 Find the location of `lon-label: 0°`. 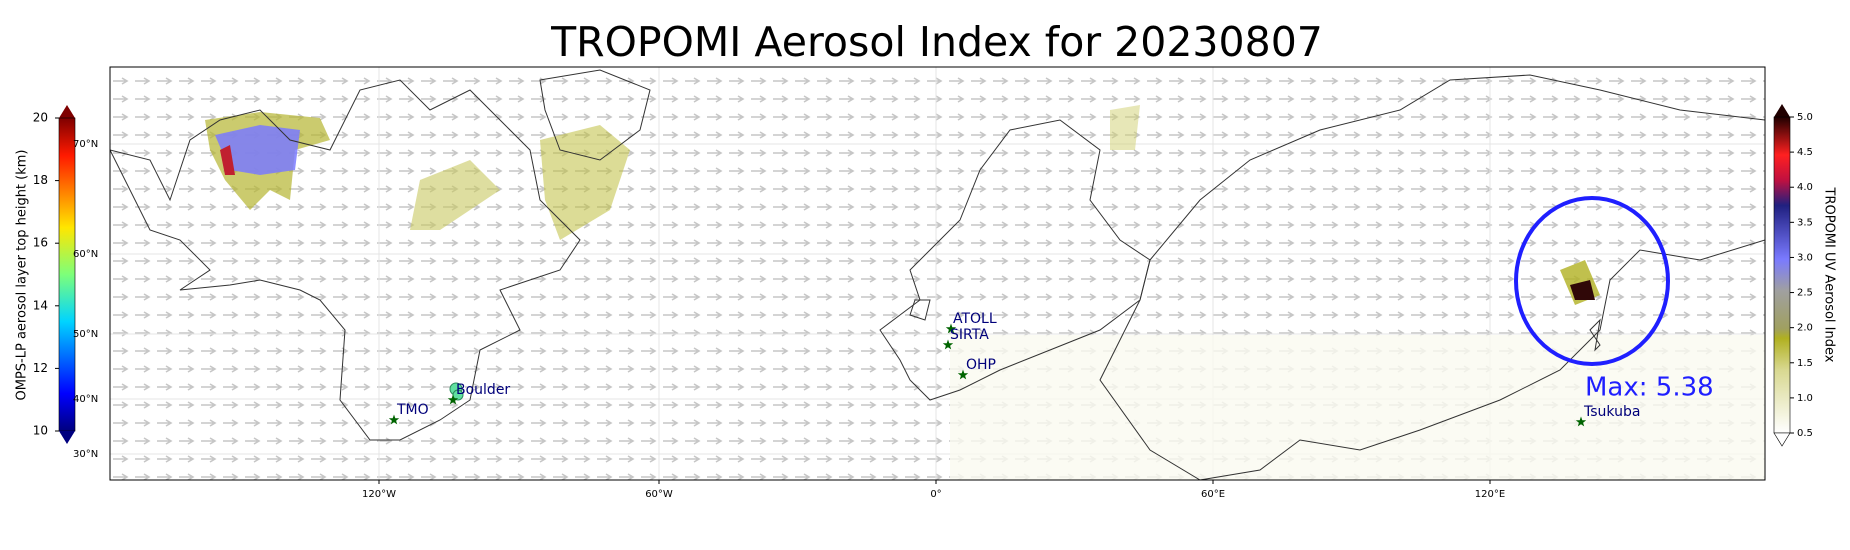

lon-label: 0° is located at coordinates (935, 494).